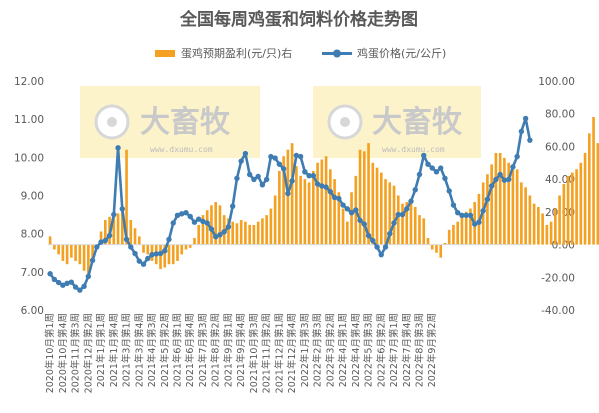  I want to click on watermark-left: 大畜牧 www.dxumu.com, so click(170, 122).